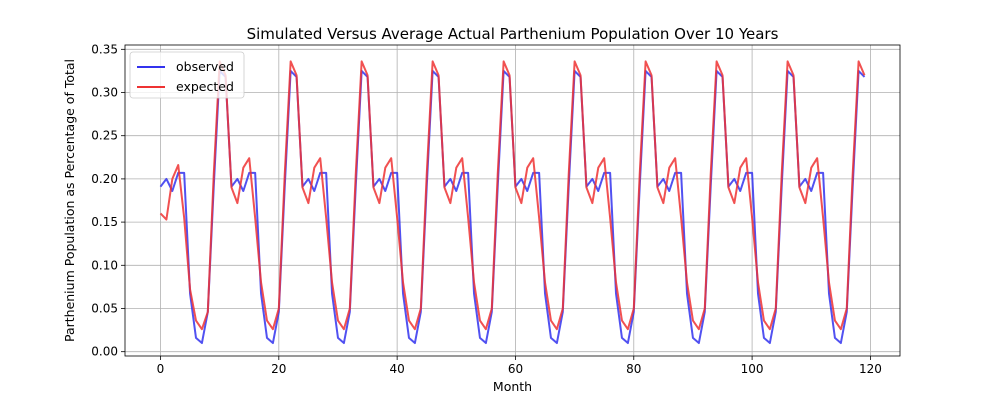  Describe the element at coordinates (205, 86) in the screenshot. I see `legend-entry-expected: expected` at that location.